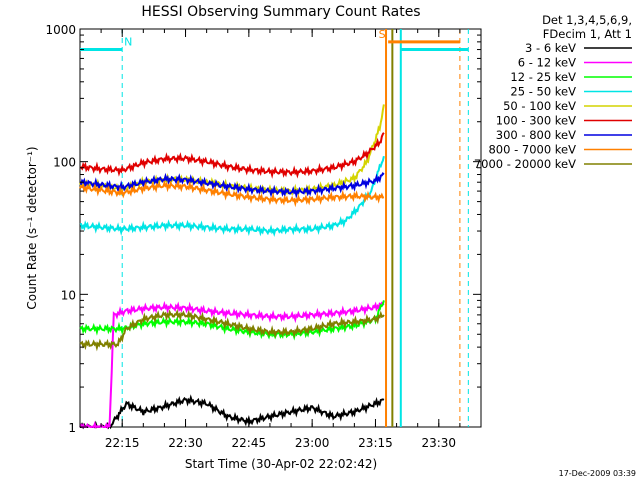  Describe the element at coordinates (382, 34) in the screenshot. I see `annotation-label-s: S` at that location.